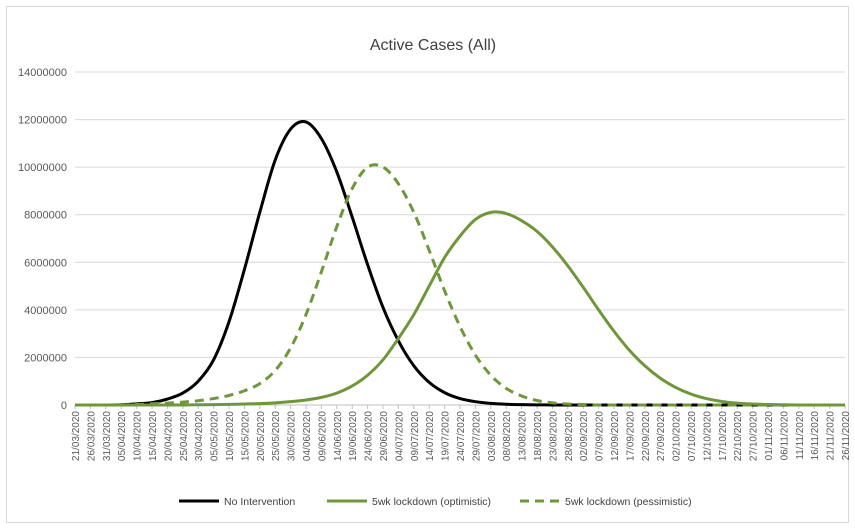 The width and height of the screenshot is (855, 529). What do you see at coordinates (199, 436) in the screenshot?
I see `x-tick-label: 30/04/2020` at bounding box center [199, 436].